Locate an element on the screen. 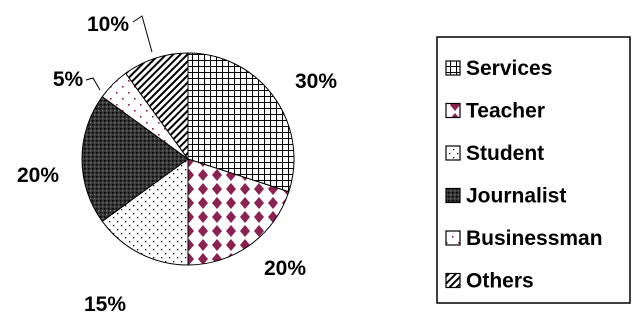 This screenshot has height=322, width=632. legend-label-others: Others is located at coordinates (500, 281).